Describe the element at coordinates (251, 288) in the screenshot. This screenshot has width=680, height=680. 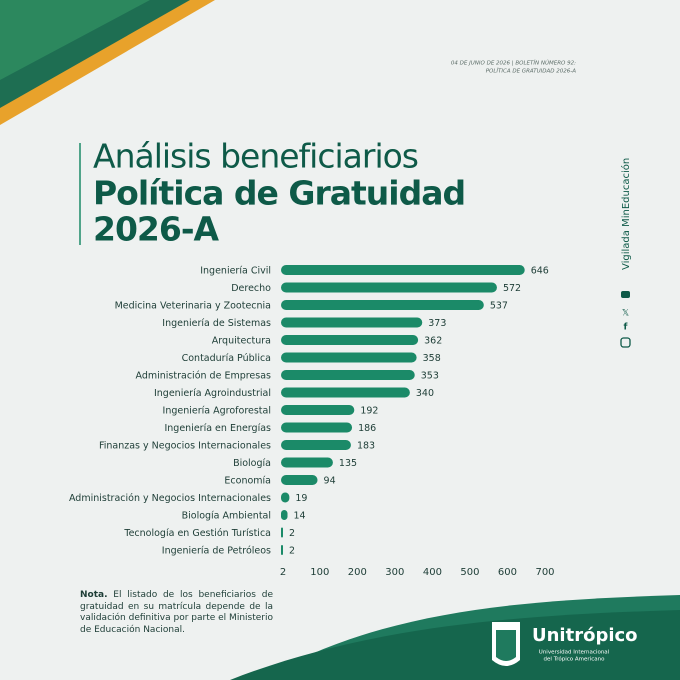
I see `y-tick-label: Derecho` at that location.